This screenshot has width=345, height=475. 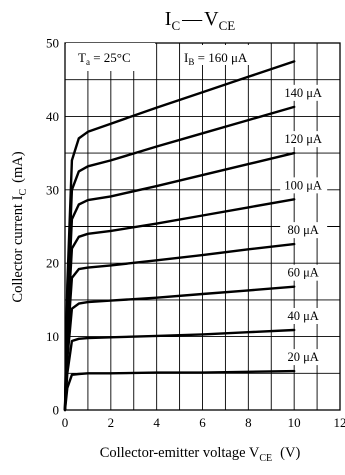 I want to click on chart-title-vce-sub: CE, so click(x=227, y=25).